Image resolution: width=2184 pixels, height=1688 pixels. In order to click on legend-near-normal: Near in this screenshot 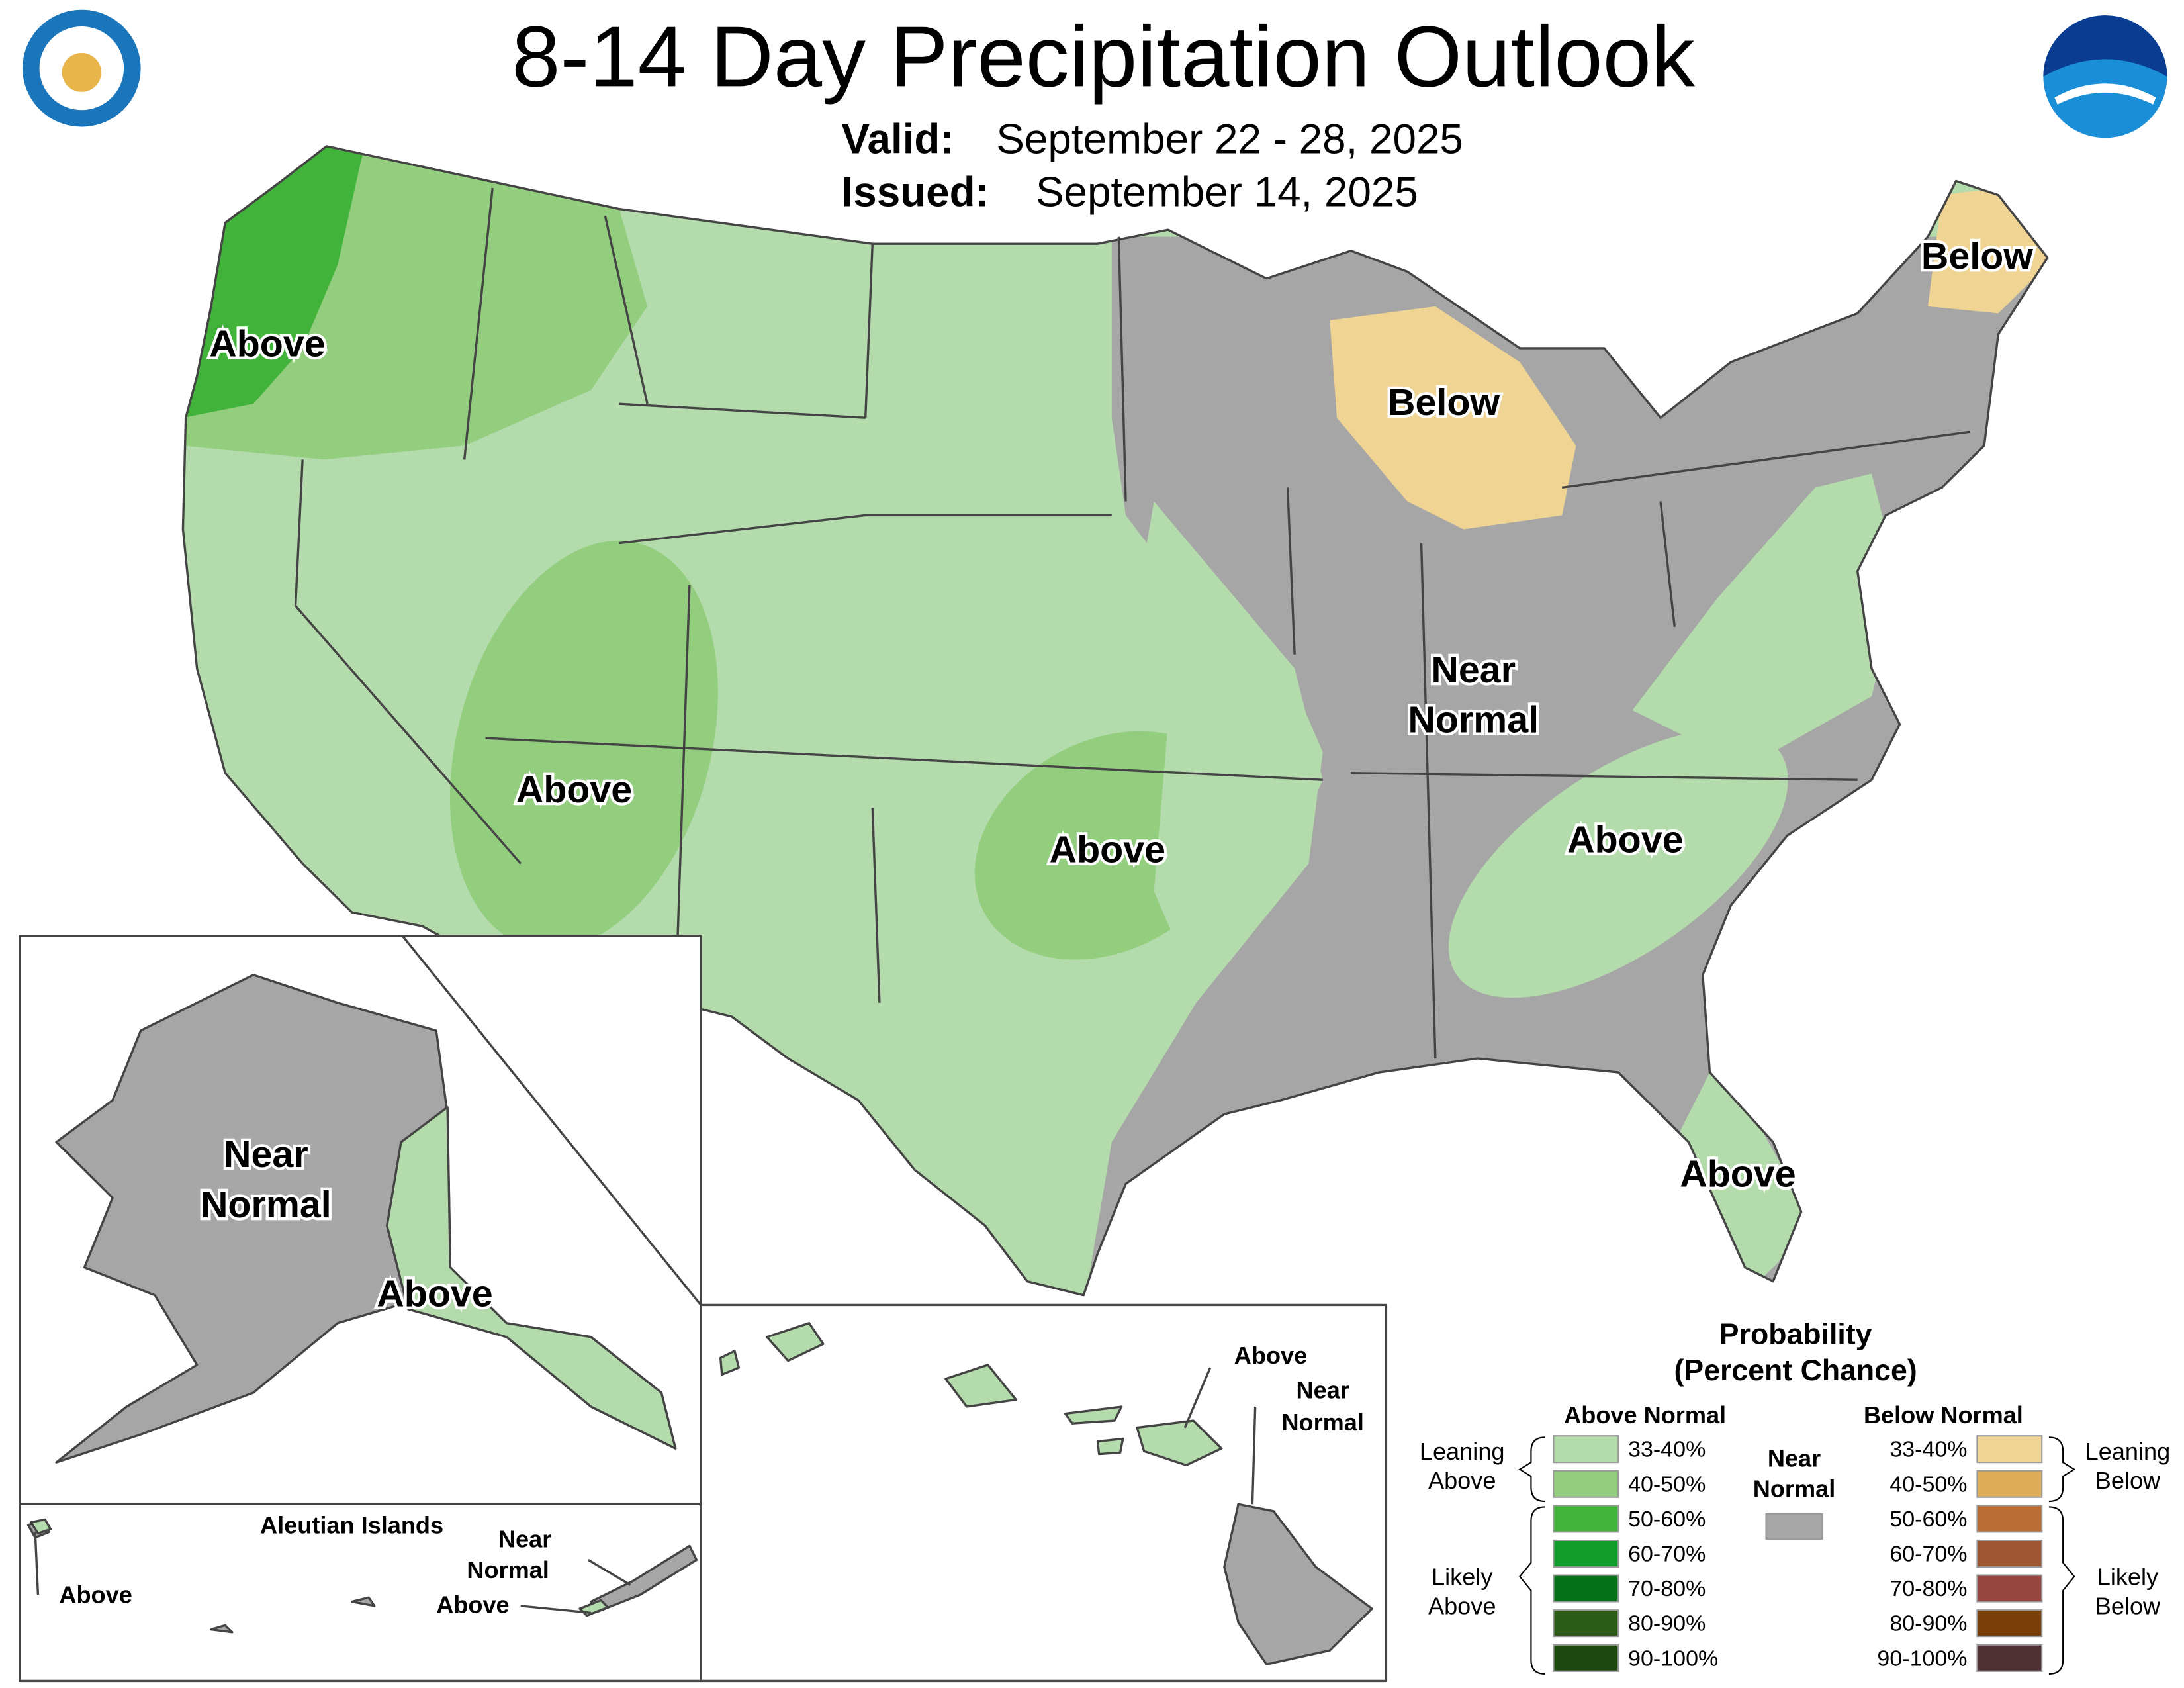, I will do `click(1794, 1458)`.